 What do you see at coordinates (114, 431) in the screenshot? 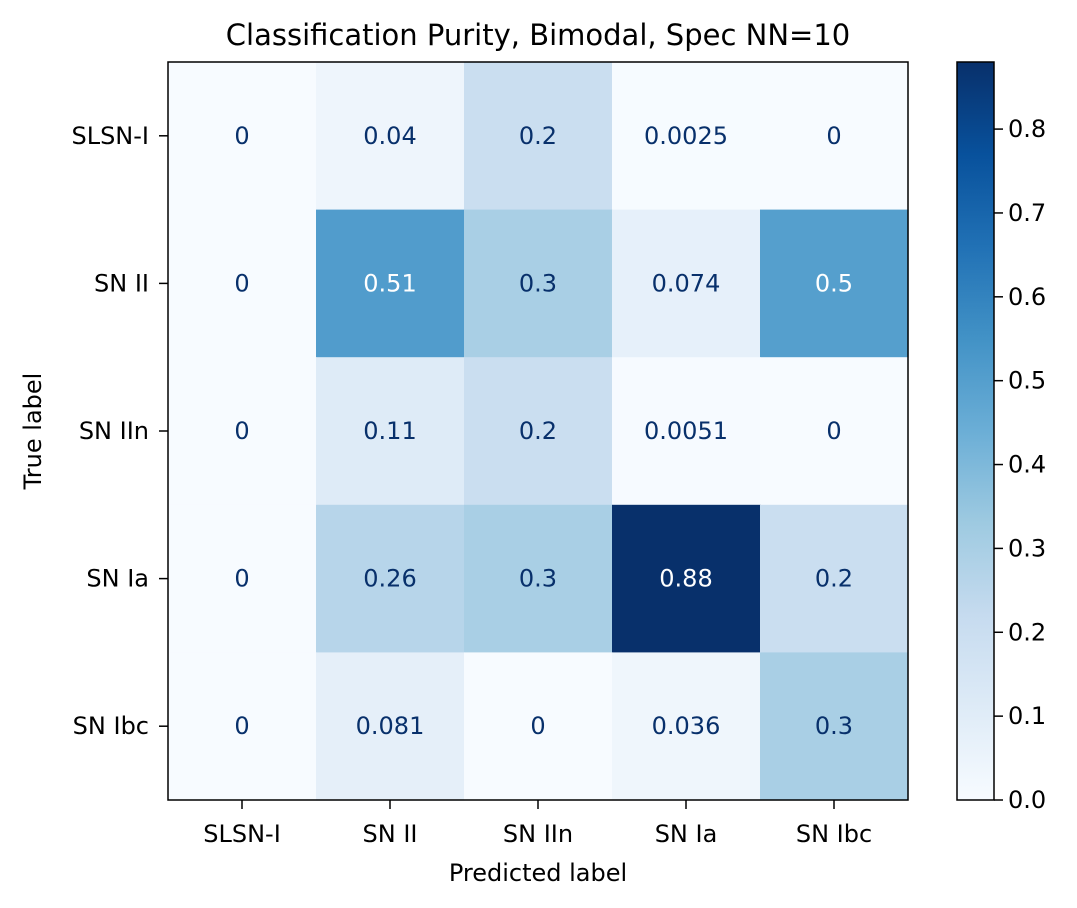
I see `y-tick-label: SN IIn` at bounding box center [114, 431].